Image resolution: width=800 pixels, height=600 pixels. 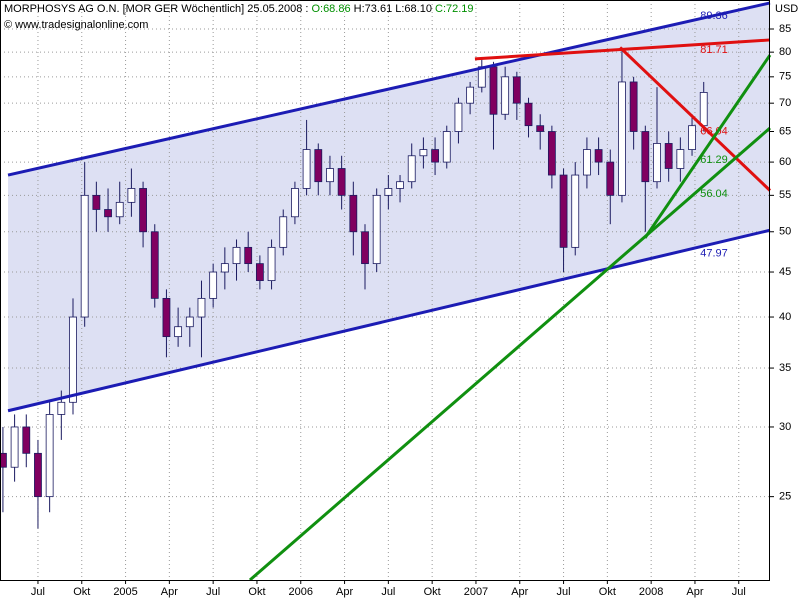 What do you see at coordinates (476, 592) in the screenshot?
I see `x-tick-label: 2007` at bounding box center [476, 592].